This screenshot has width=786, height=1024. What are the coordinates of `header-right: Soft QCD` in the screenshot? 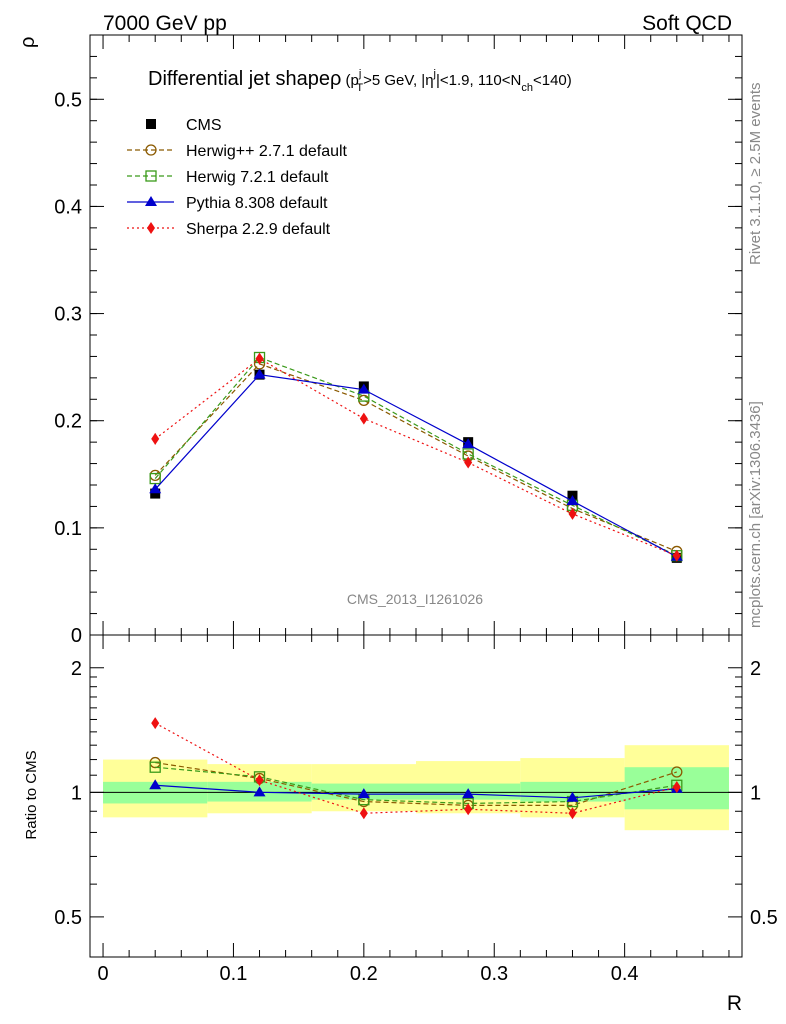 It's located at (687, 23).